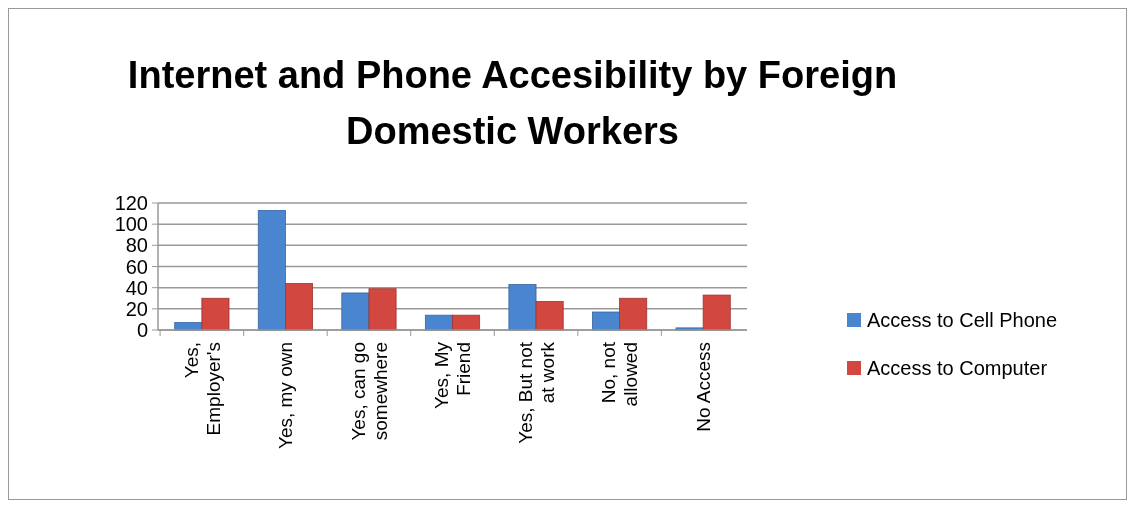 The image size is (1135, 508). I want to click on x-tick-label: Yes, Employer's, so click(202, 389).